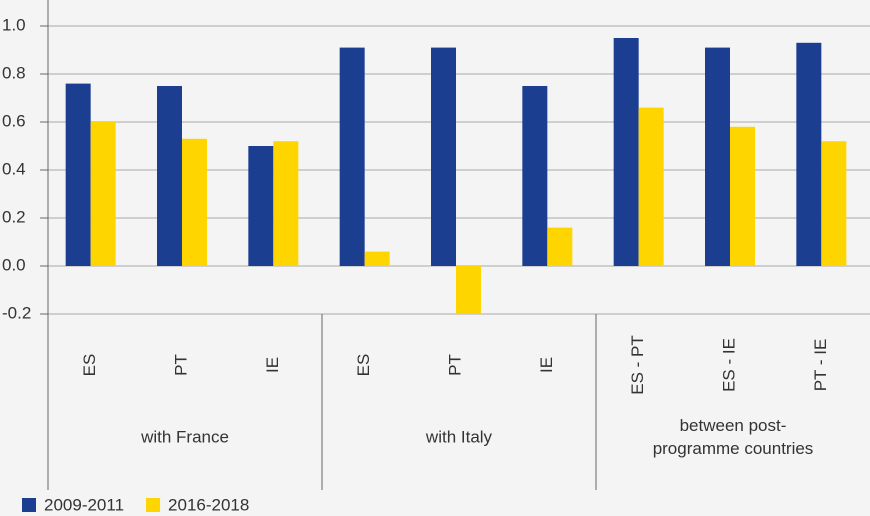 This screenshot has height=516, width=870. What do you see at coordinates (84, 504) in the screenshot?
I see `legend-label: 2009-2011` at bounding box center [84, 504].